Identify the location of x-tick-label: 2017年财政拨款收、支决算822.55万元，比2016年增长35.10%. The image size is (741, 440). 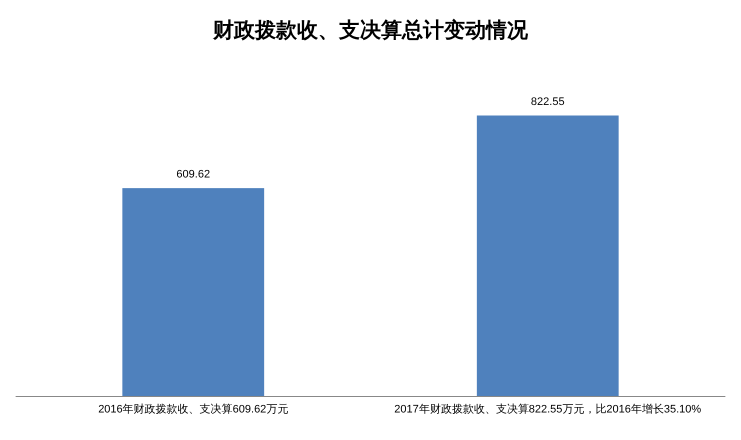
(548, 409).